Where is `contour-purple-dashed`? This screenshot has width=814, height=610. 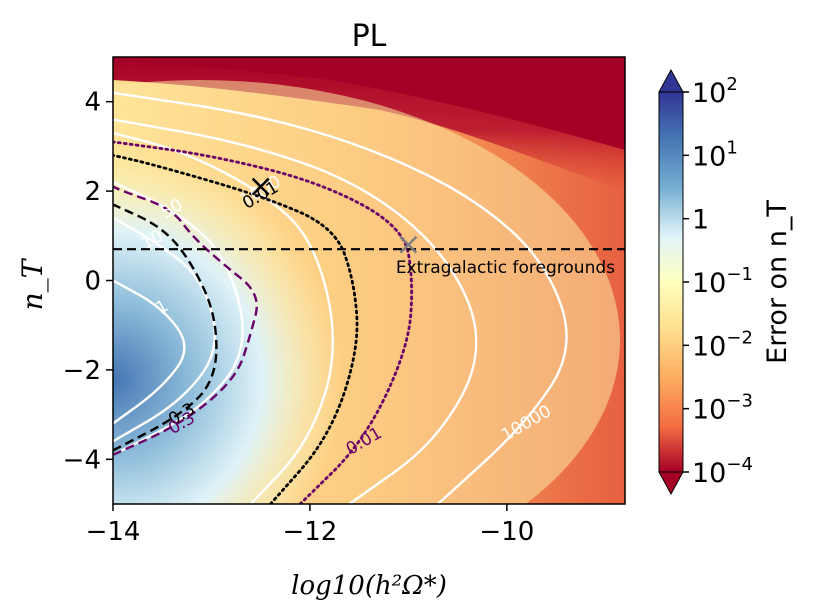
contour-purple-dashed is located at coordinates (185, 320).